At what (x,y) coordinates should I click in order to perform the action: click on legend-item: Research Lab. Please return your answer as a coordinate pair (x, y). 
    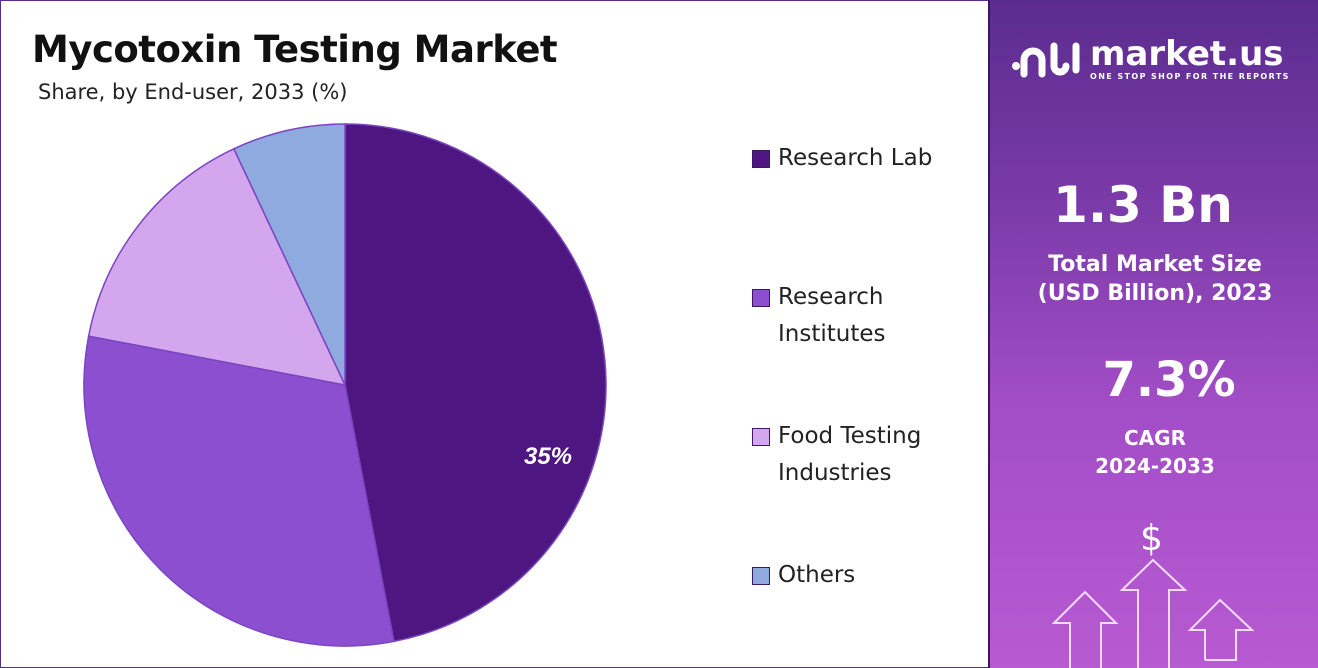
    Looking at the image, I should click on (842, 158).